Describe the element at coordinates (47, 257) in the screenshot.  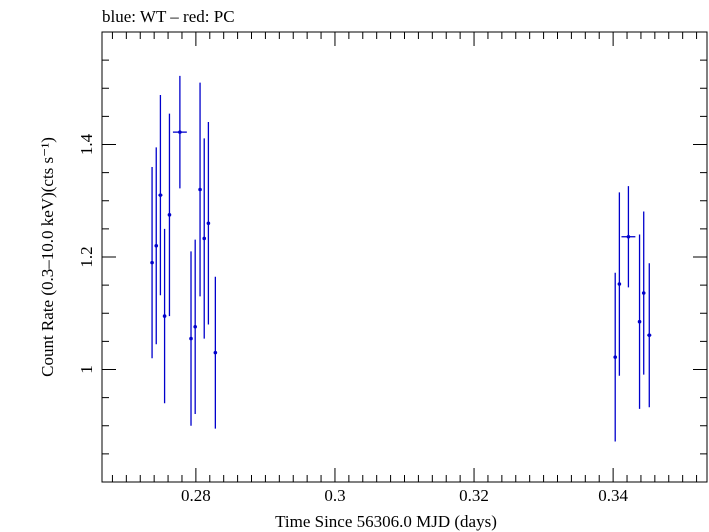
I see `y-axis-label: Count Rate (0.3–10.0 keV)(cts s⁻¹)` at that location.